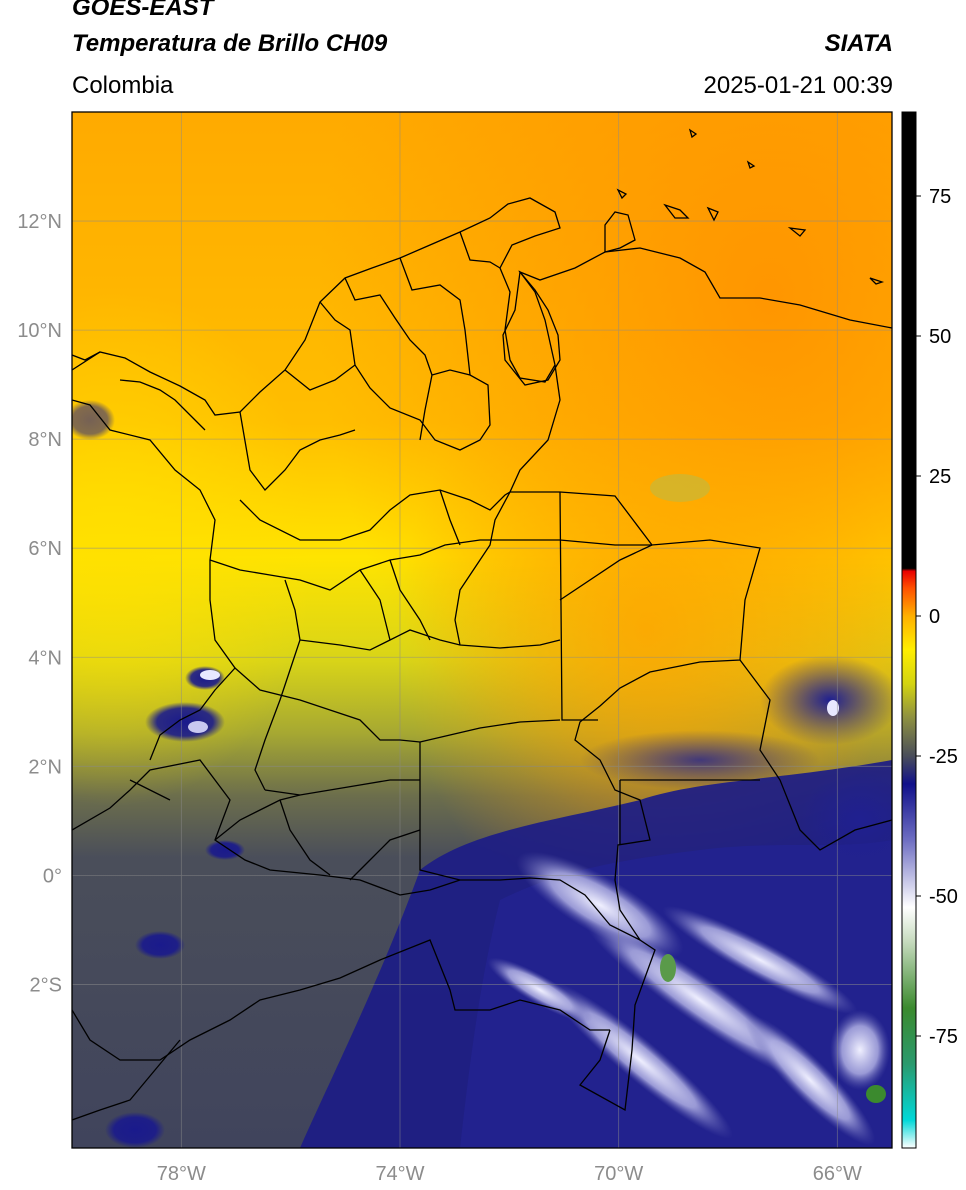 This screenshot has height=1190, width=966. What do you see at coordinates (52, 876) in the screenshot?
I see `latitude-tick-label: 0°` at bounding box center [52, 876].